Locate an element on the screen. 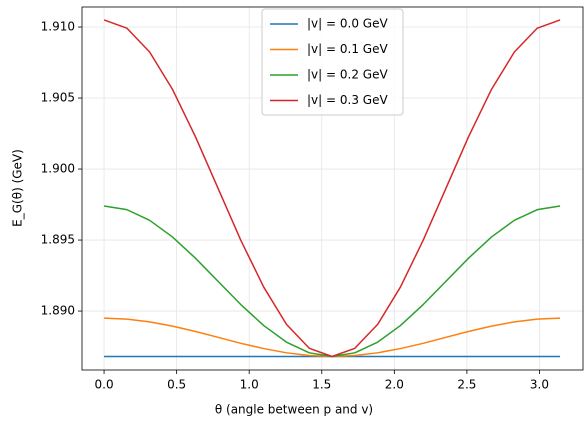 The height and width of the screenshot is (429, 588). x-tick-label: 2.0 is located at coordinates (394, 385).